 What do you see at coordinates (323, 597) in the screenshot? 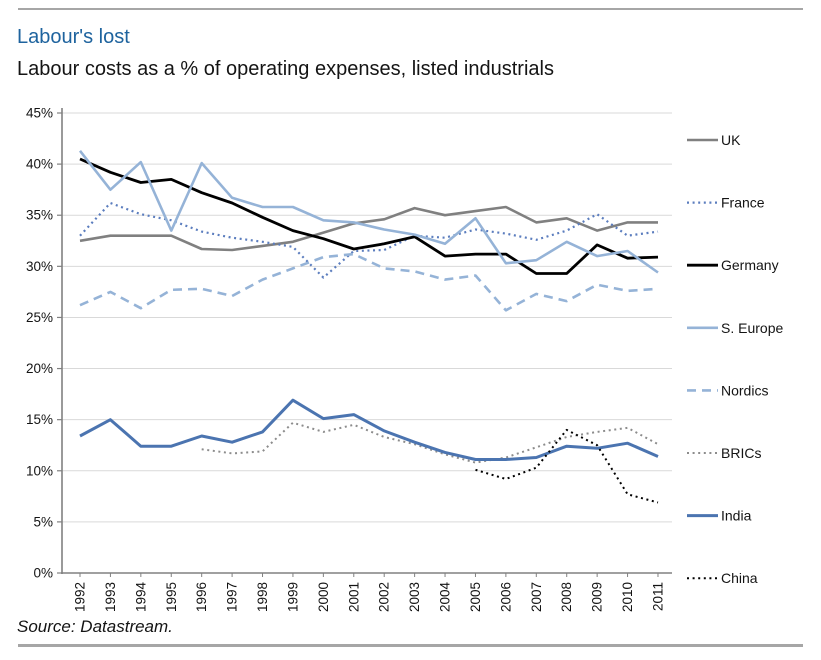
I see `x-tick-label: 2000` at bounding box center [323, 597].